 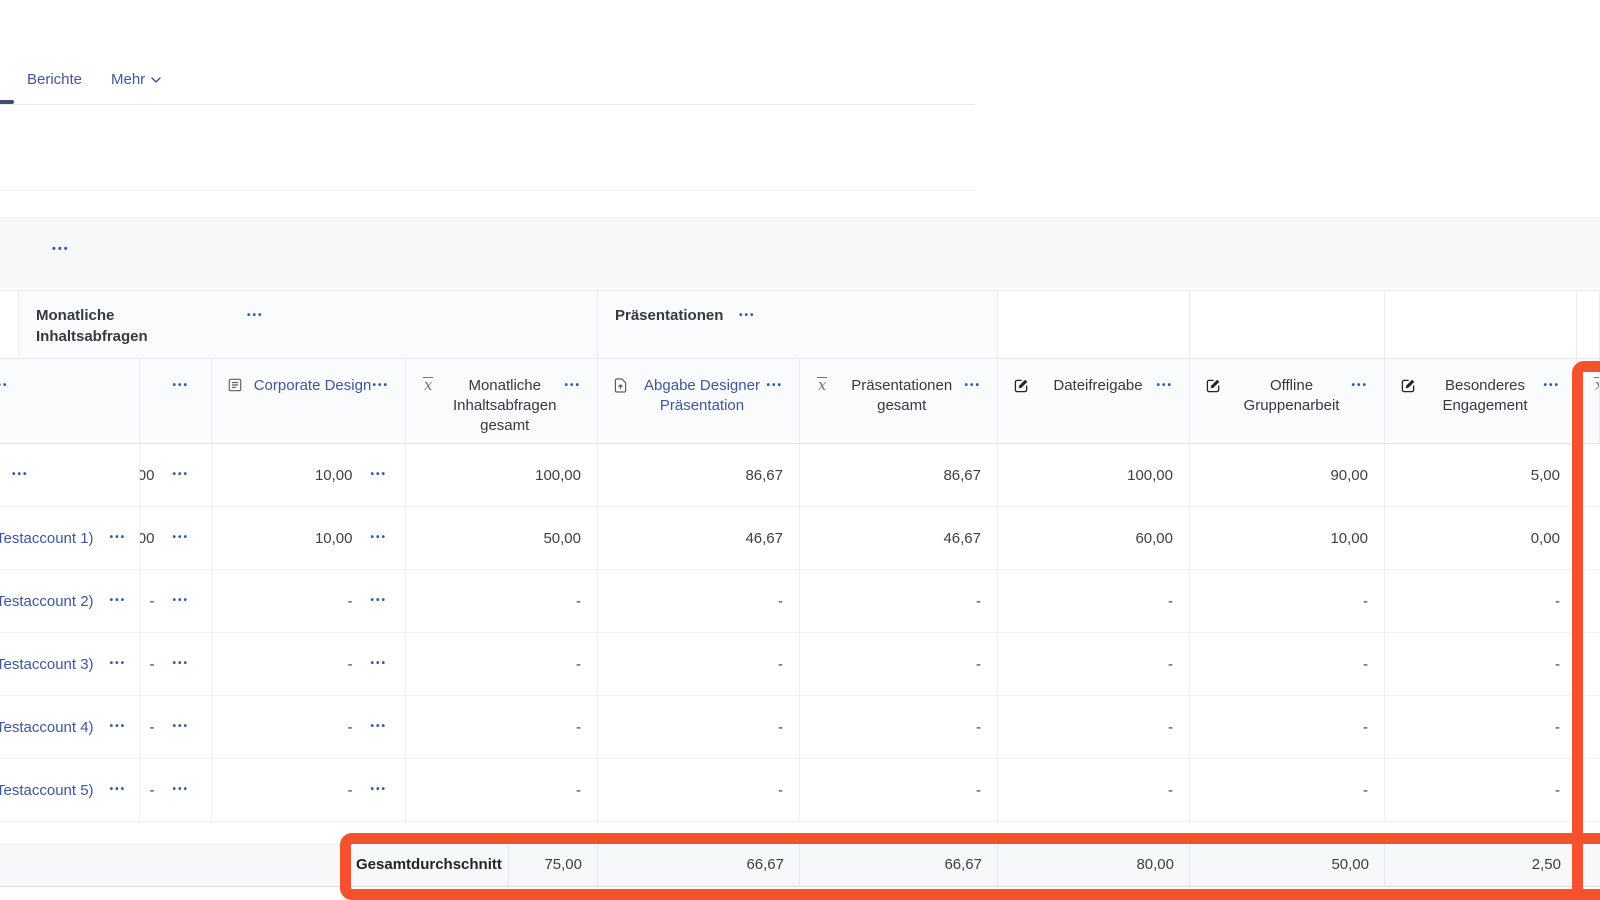 I want to click on column-title: Monatliche Inhaltsabfragen gesamt, so click(x=505, y=405).